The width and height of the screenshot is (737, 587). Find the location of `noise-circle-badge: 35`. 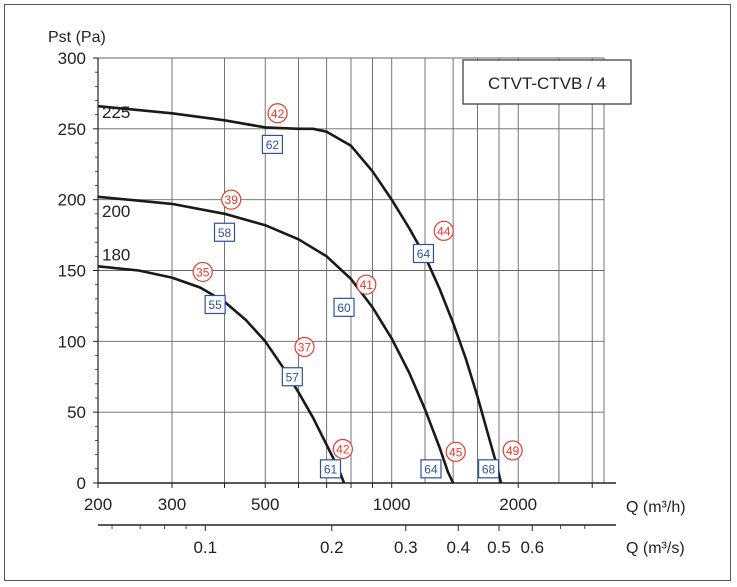

noise-circle-badge: 35 is located at coordinates (202, 272).